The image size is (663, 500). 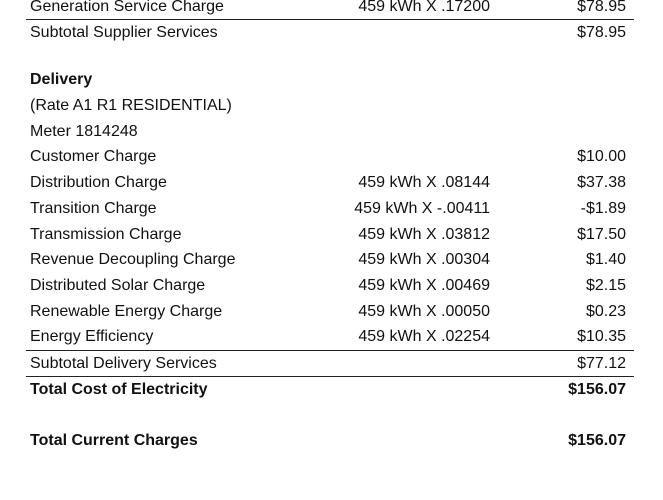 What do you see at coordinates (92, 336) in the screenshot?
I see `line-item-label: Energy Efficiency` at bounding box center [92, 336].